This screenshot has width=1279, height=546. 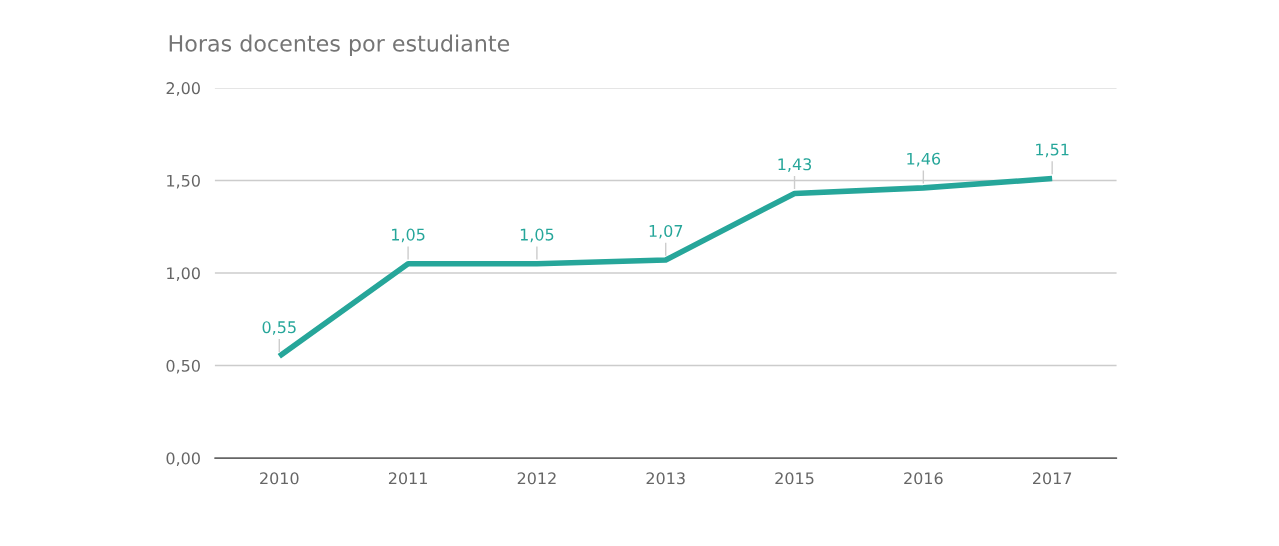 What do you see at coordinates (279, 328) in the screenshot?
I see `data-label: 0,55` at bounding box center [279, 328].